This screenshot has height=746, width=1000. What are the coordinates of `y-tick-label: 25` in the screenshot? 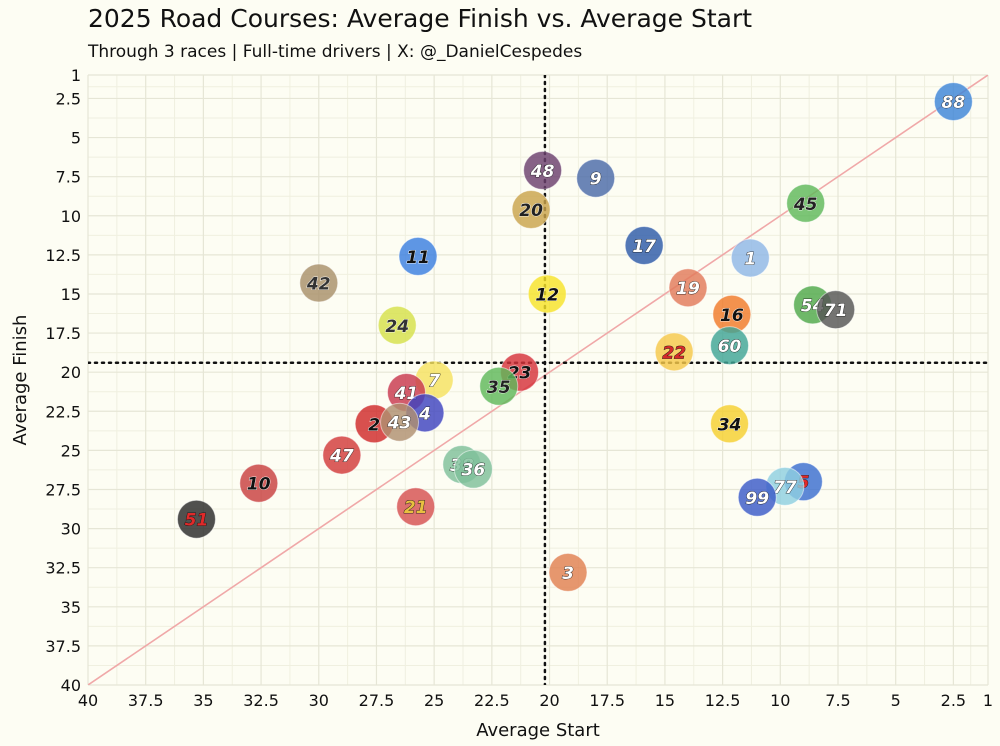 It's located at (71, 450).